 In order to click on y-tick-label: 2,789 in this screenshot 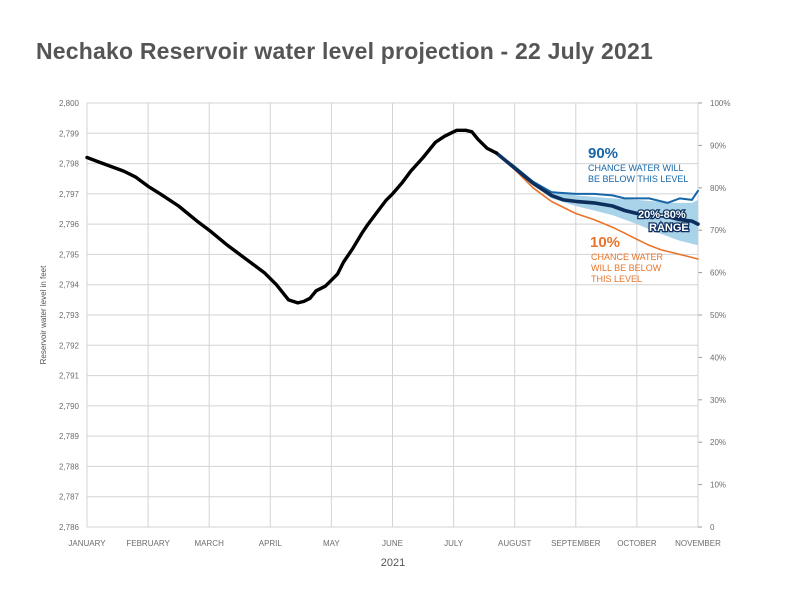, I will do `click(69, 436)`.